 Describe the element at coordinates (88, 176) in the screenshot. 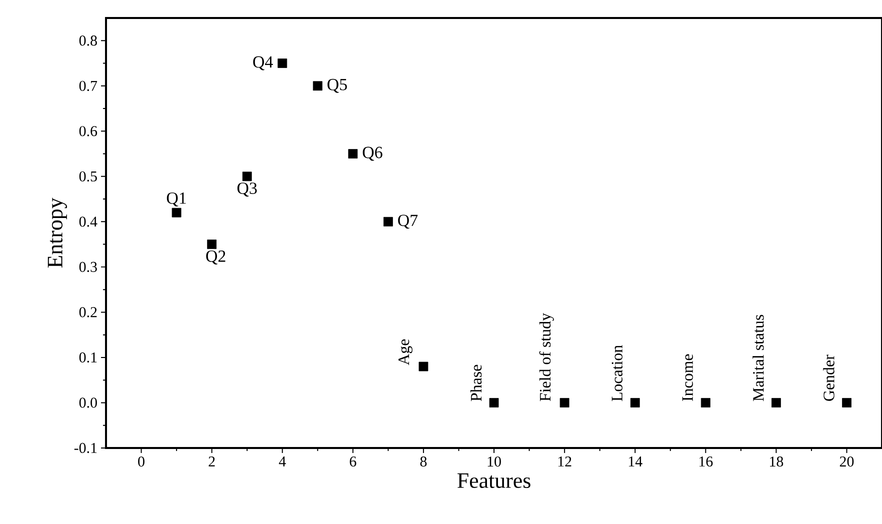

I see `y-tick-label: 0.5` at that location.